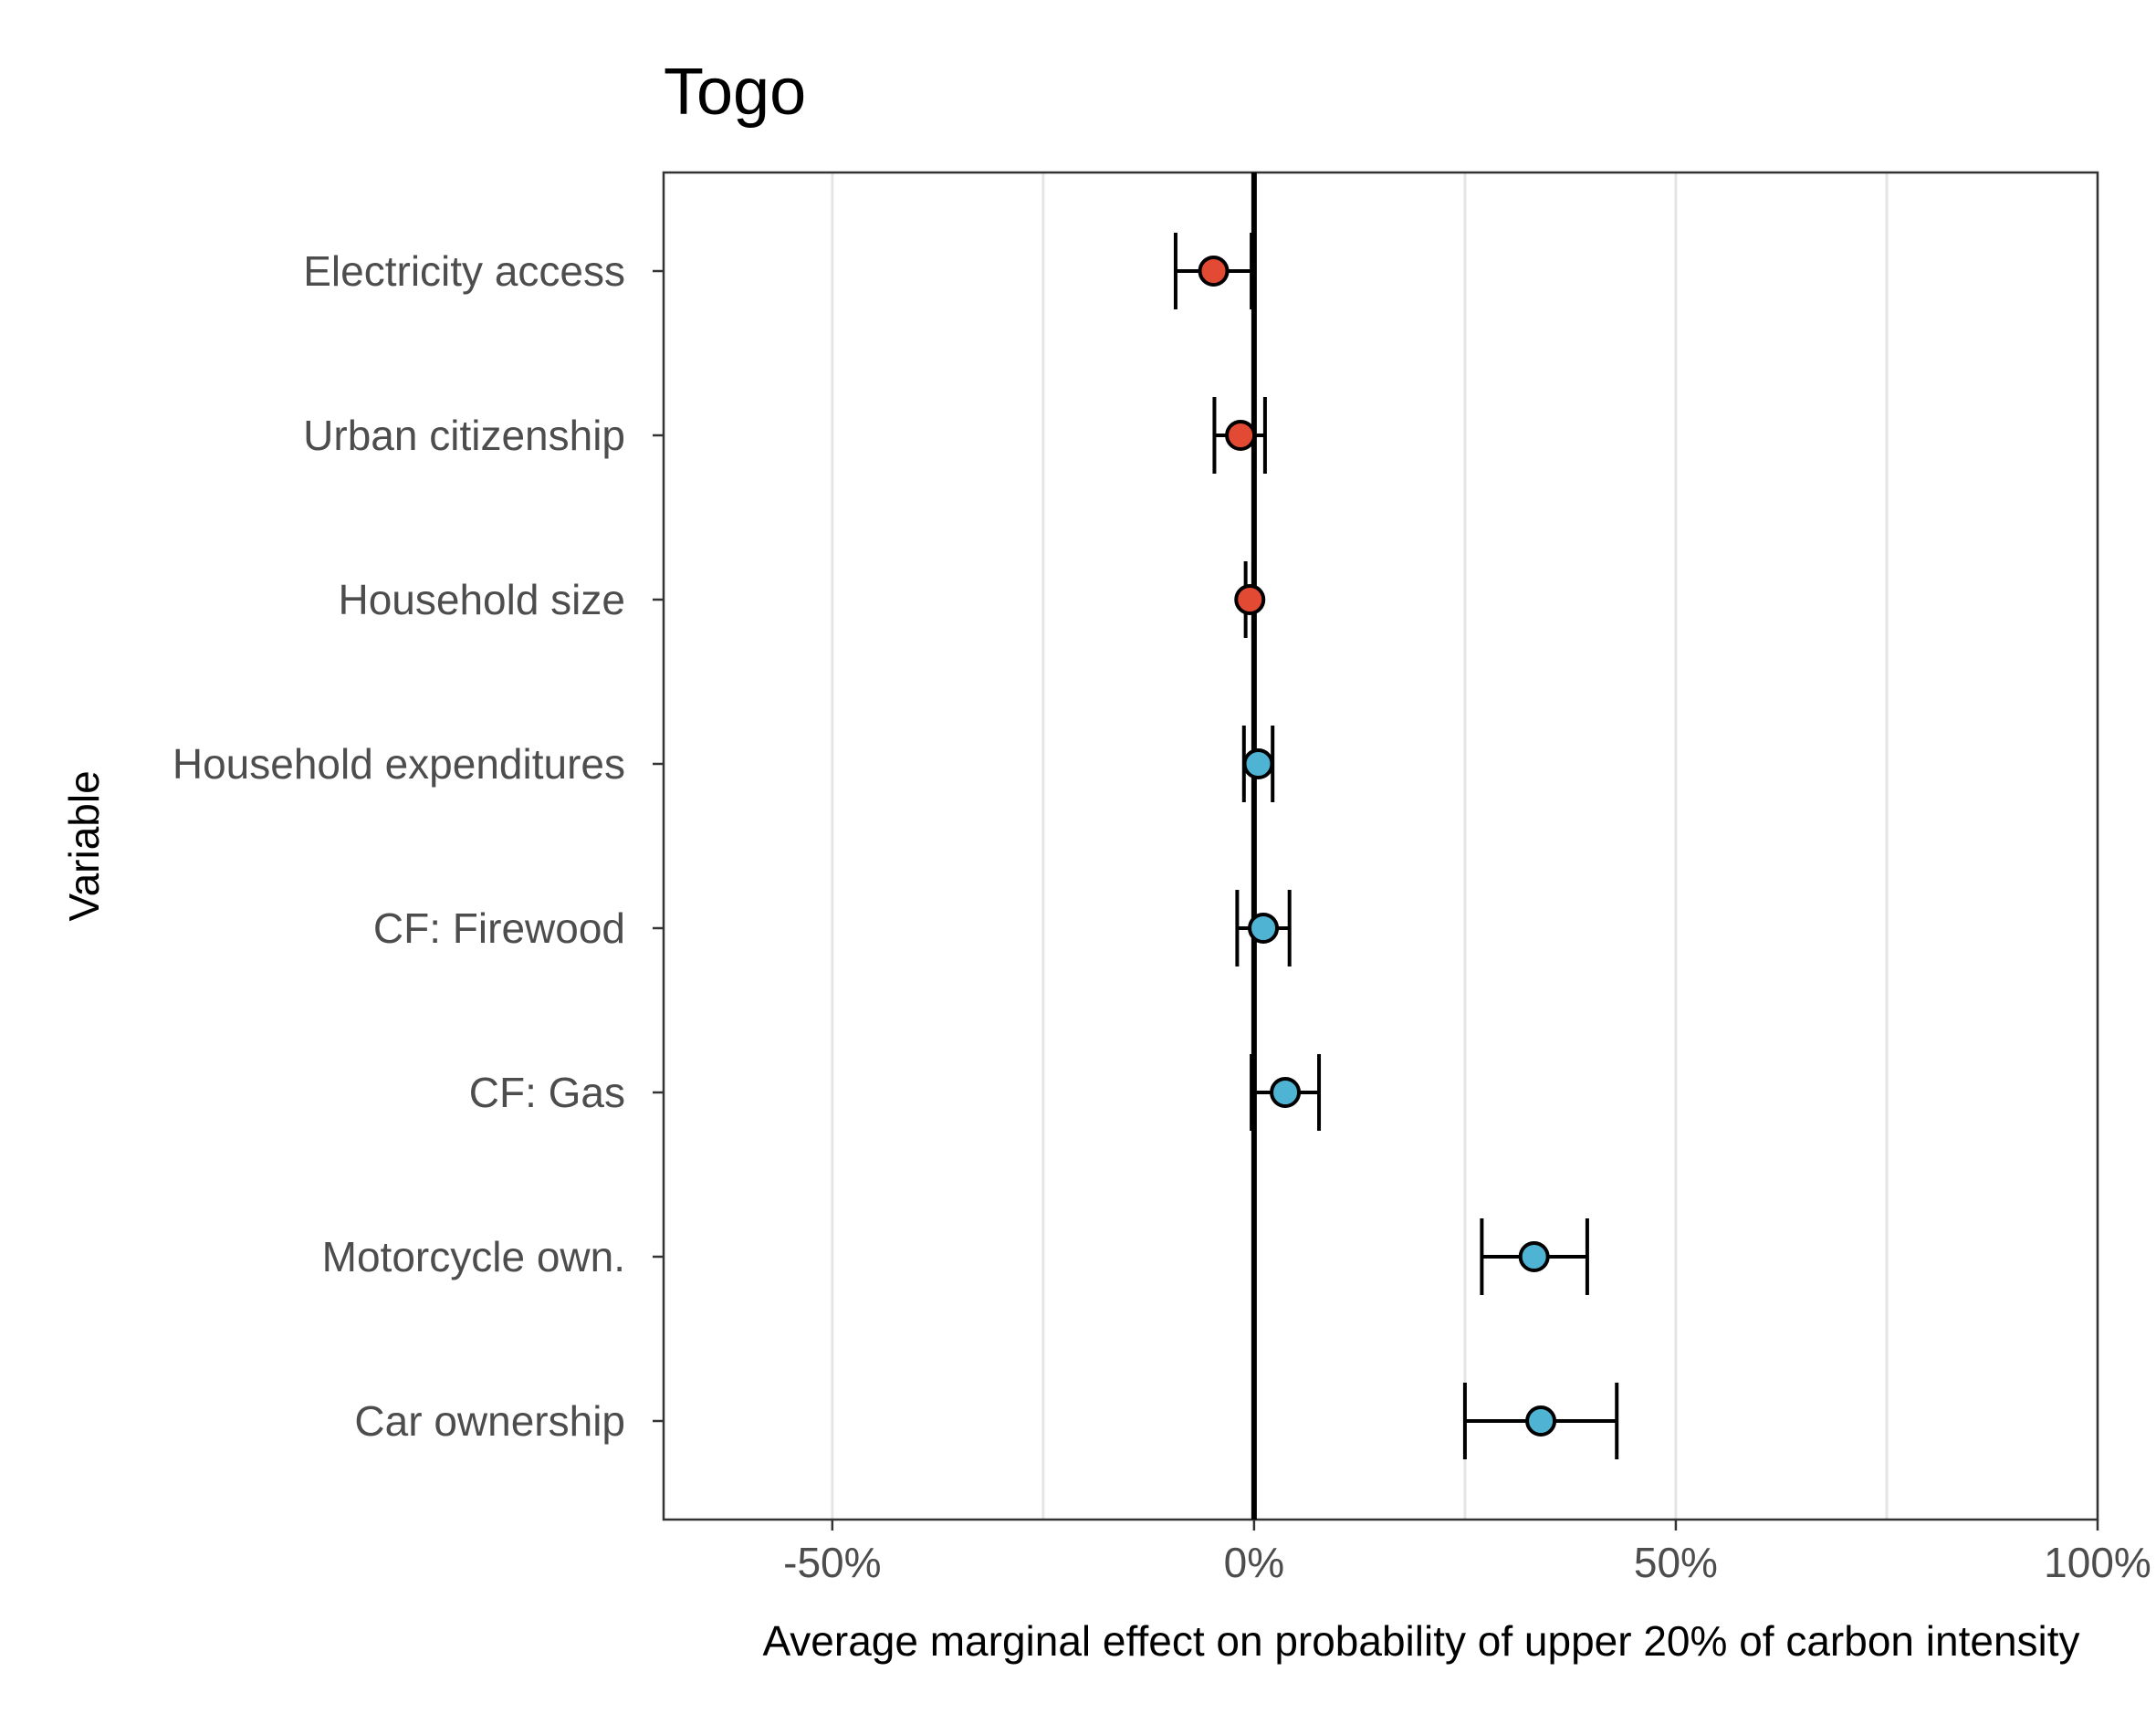 The image size is (2156, 1724). Describe the element at coordinates (489, 1421) in the screenshot. I see `y-tick-label: Car ownership` at that location.